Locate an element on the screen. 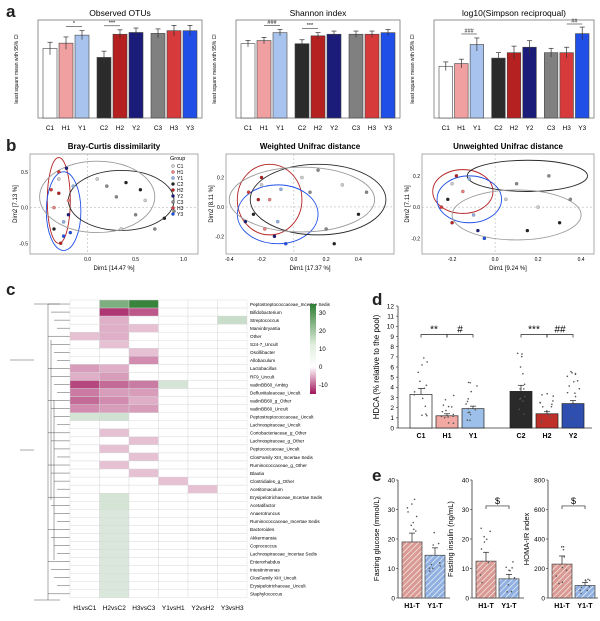 This screenshot has height=621, width=600. x-axis-label: Dim1 [9.24 %] is located at coordinates (508, 269).